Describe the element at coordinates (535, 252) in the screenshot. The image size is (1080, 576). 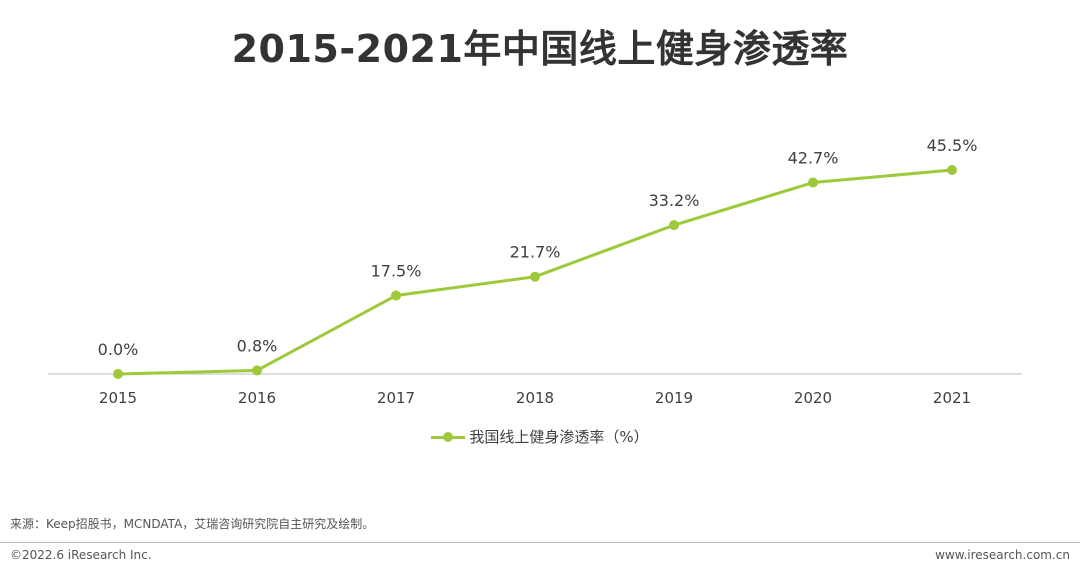
I see `data-label: 21.7%` at that location.